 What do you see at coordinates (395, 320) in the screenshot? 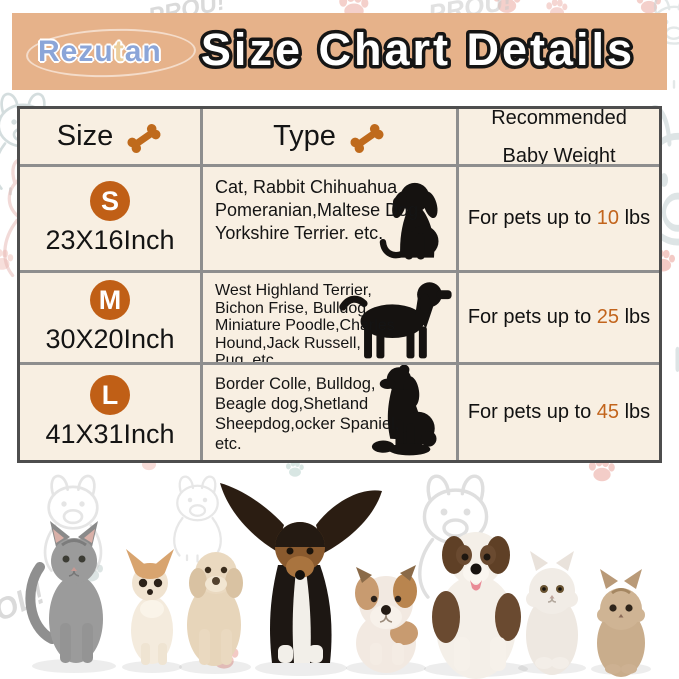
I see `standing-dog-silhouette-icon` at bounding box center [395, 320].